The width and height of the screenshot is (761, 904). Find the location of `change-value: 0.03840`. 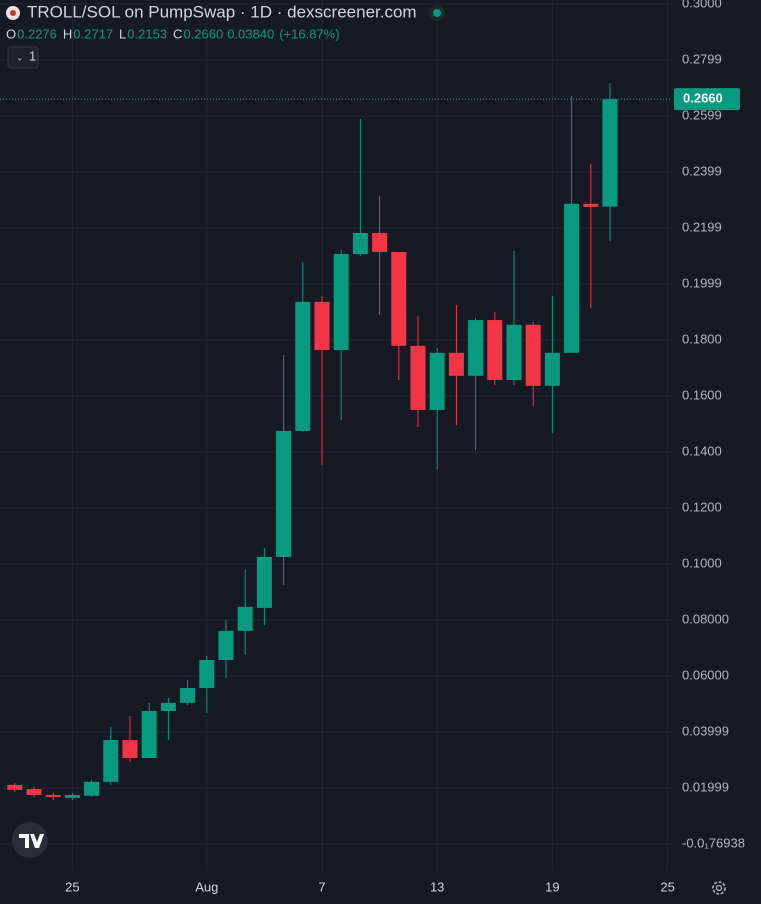

change-value: 0.03840 is located at coordinates (250, 33).